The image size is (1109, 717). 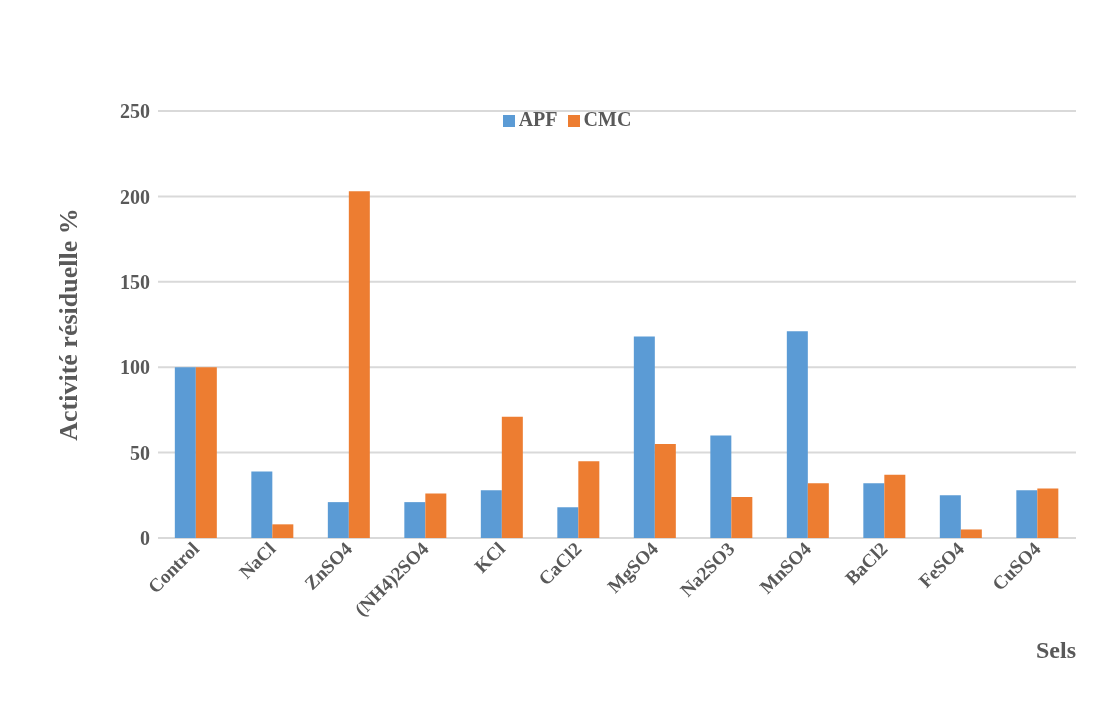 What do you see at coordinates (69, 324) in the screenshot?
I see `y-axis-title: Activité résiduelle %` at bounding box center [69, 324].